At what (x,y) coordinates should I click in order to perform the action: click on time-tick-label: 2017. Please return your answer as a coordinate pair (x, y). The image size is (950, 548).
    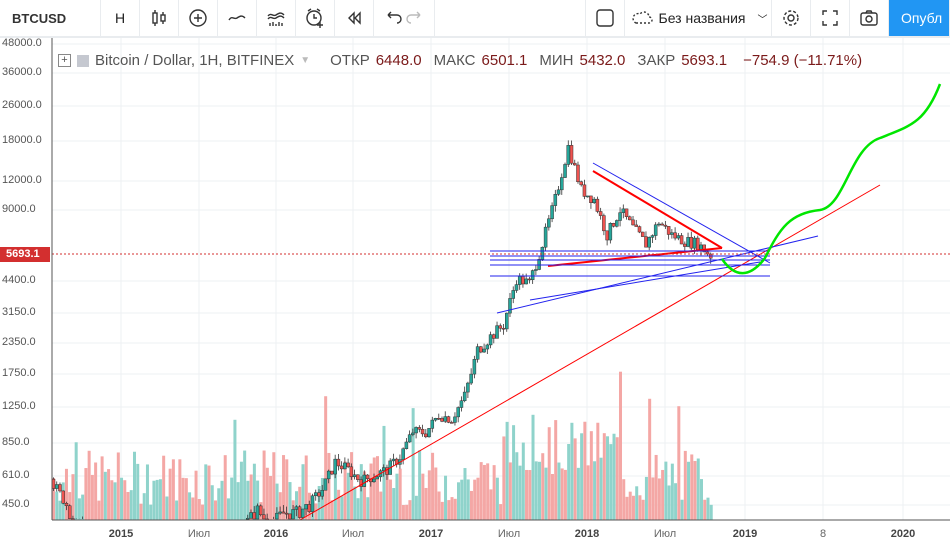
    Looking at the image, I should click on (431, 534).